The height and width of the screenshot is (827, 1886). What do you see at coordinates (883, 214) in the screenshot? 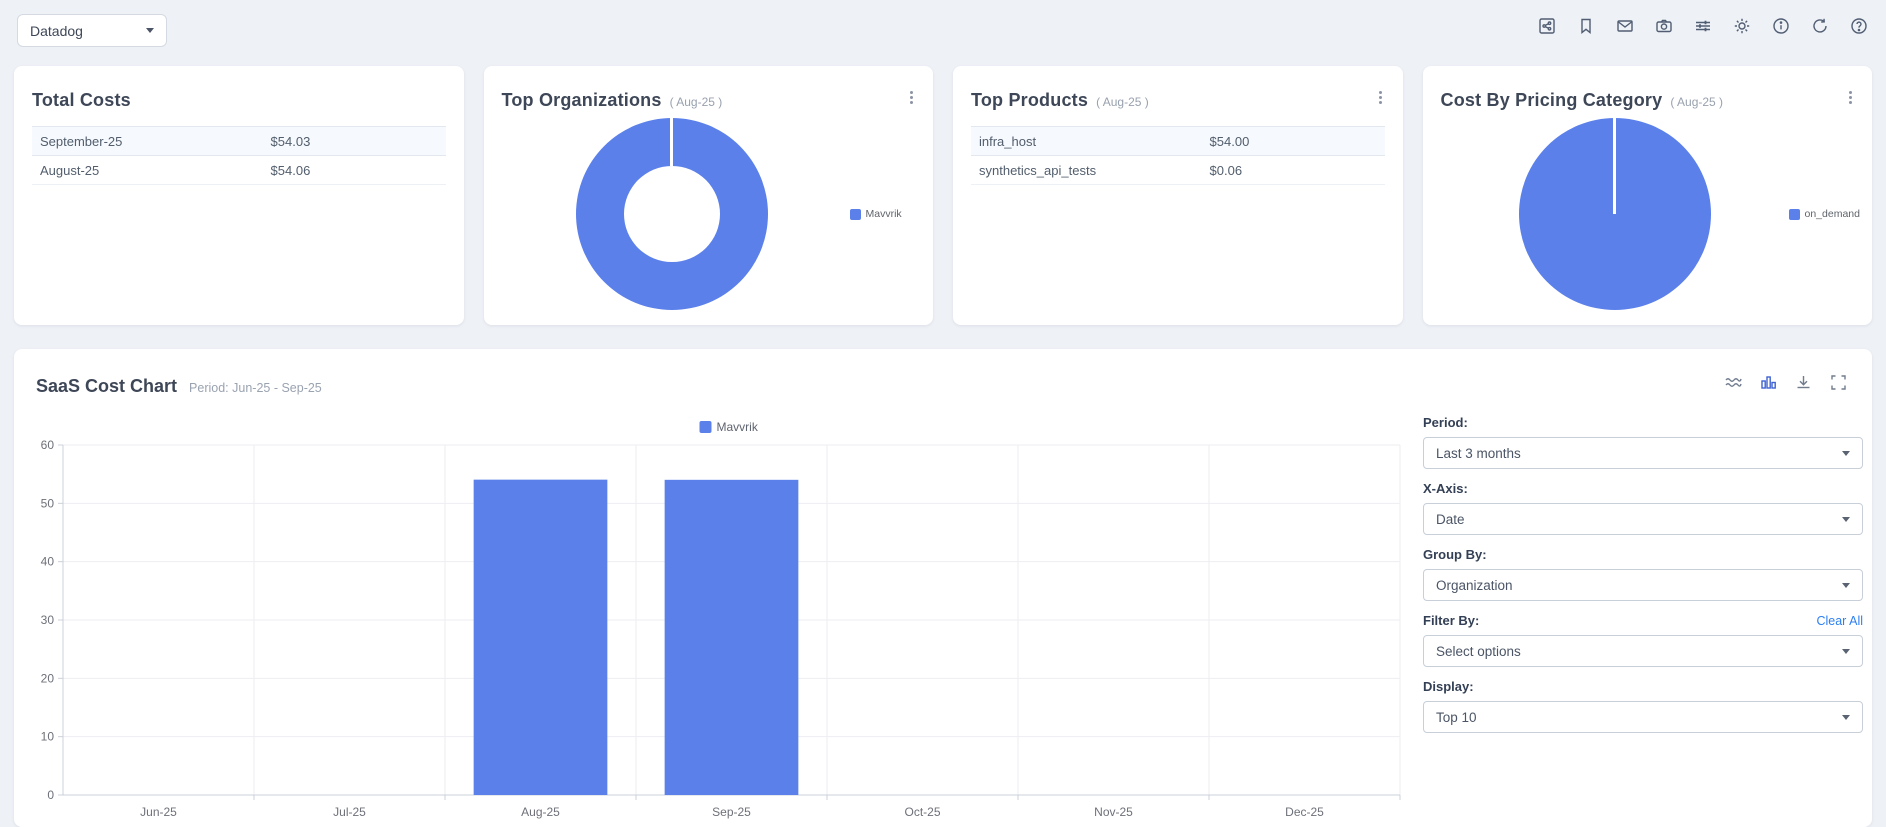
I see `legend-label: Mavvrik` at bounding box center [883, 214].